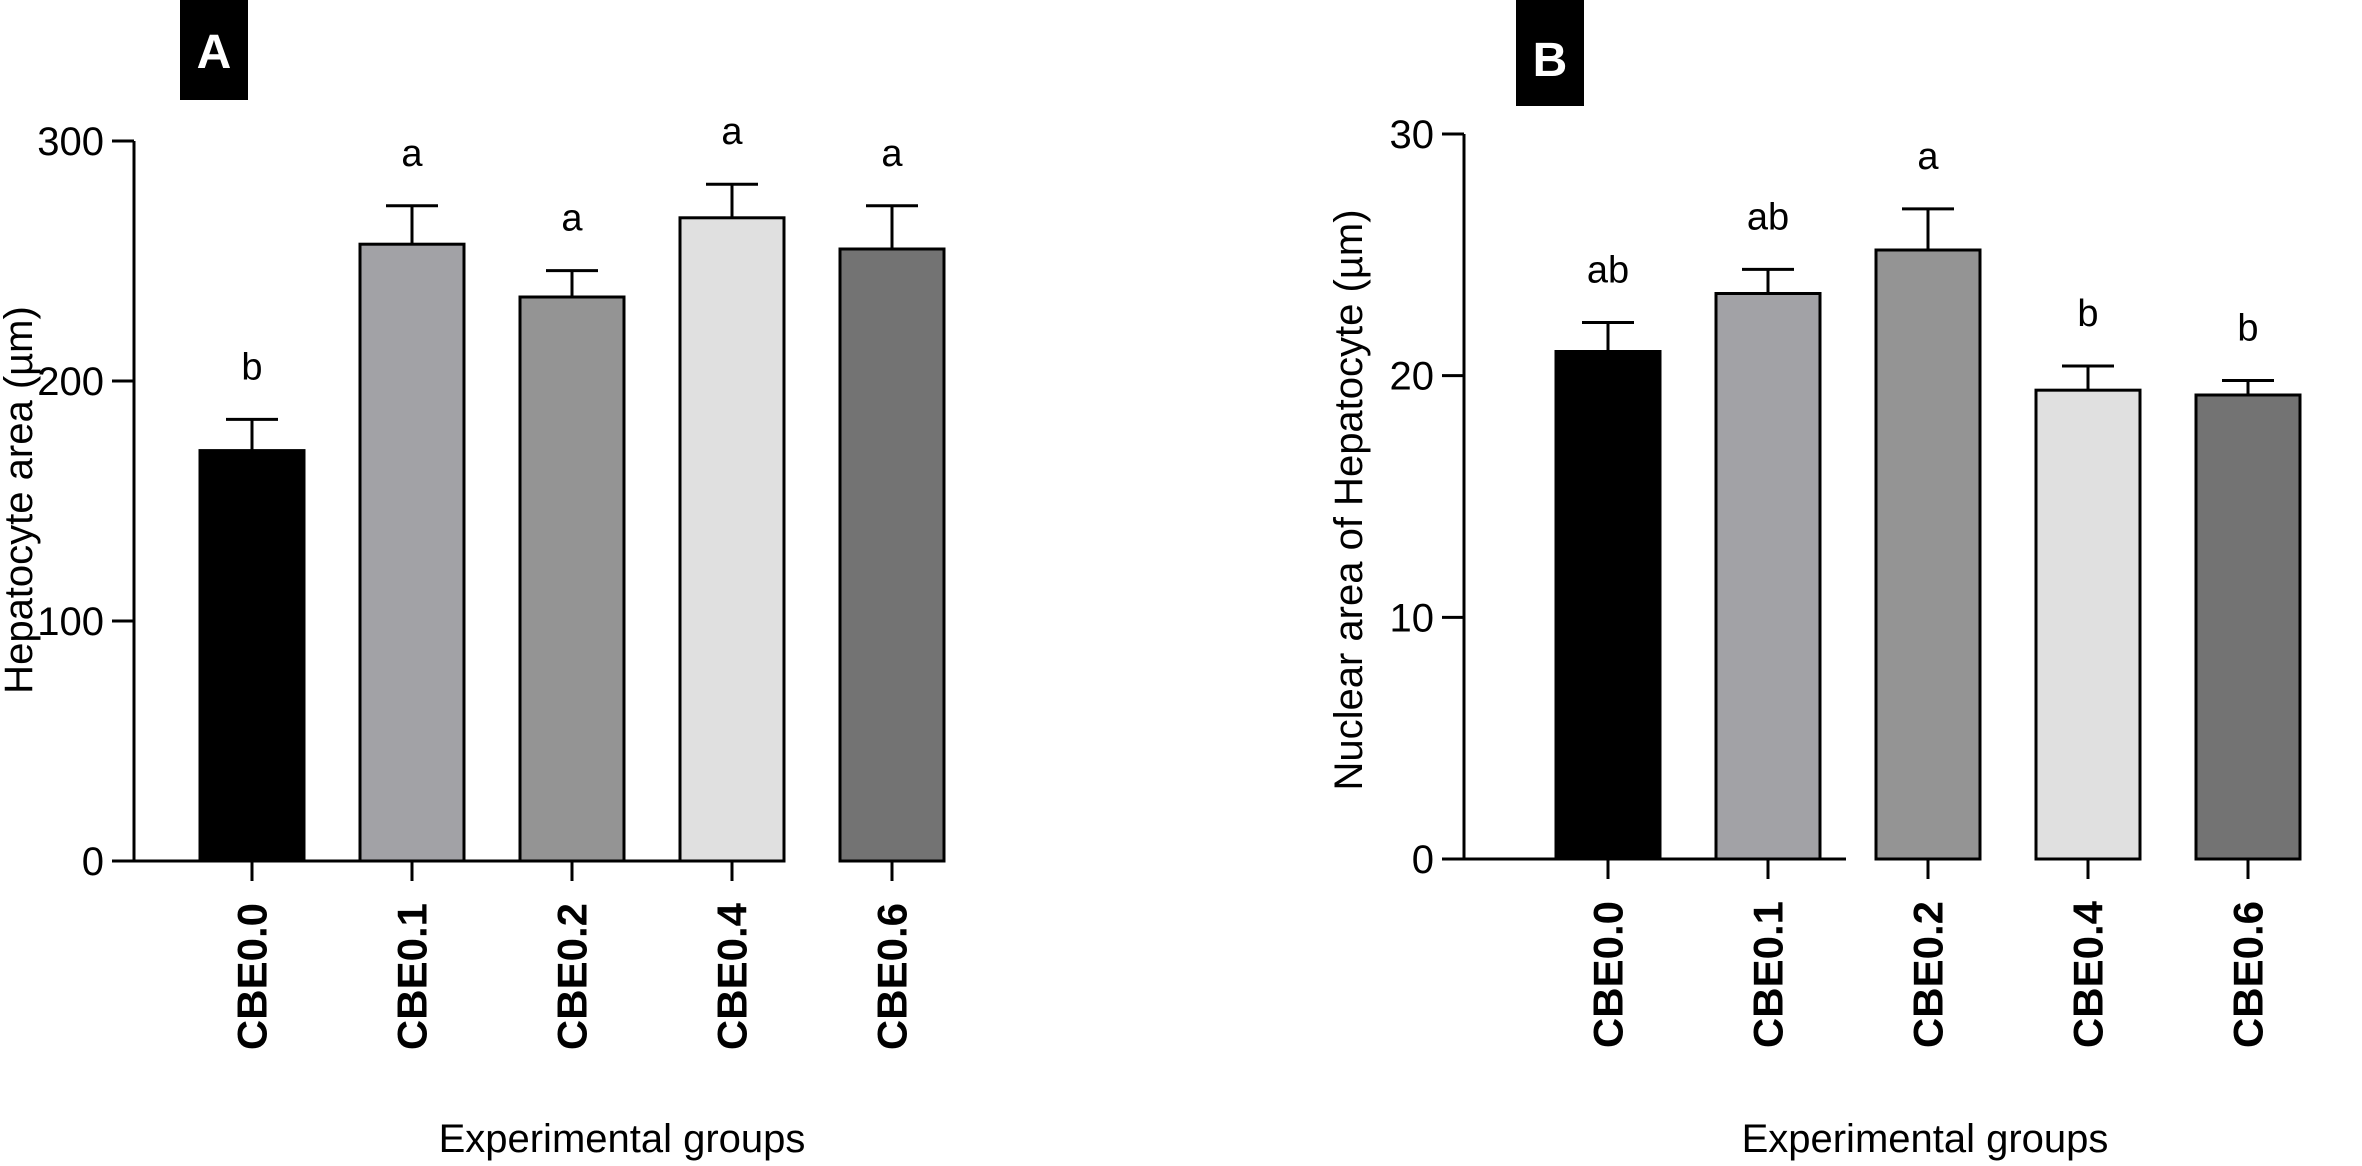  What do you see at coordinates (70, 622) in the screenshot?
I see `y-tick-label-a-100: 100` at bounding box center [70, 622].